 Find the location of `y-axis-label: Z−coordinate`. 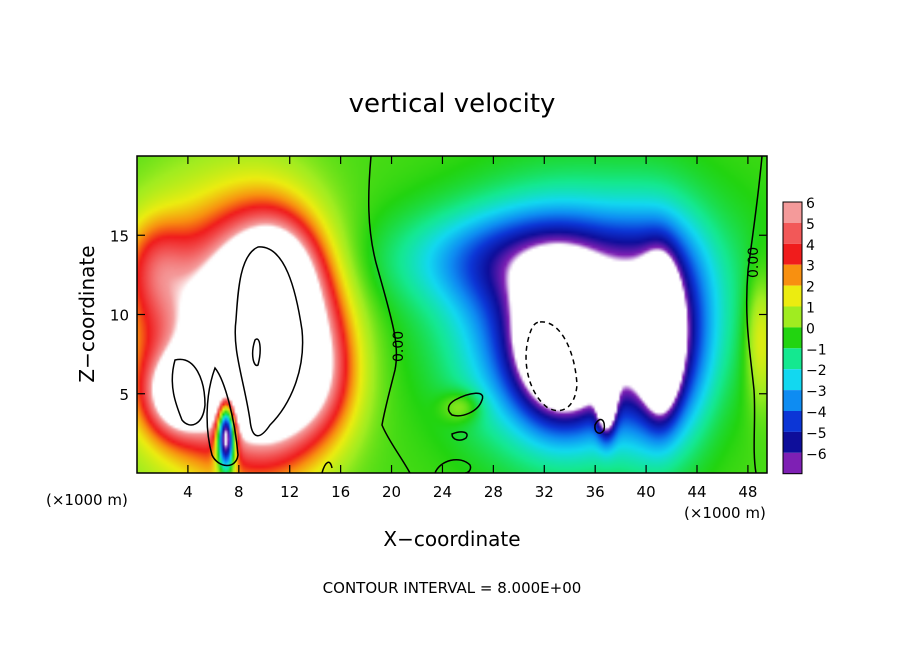

y-axis-label: Z−coordinate is located at coordinates (87, 313).